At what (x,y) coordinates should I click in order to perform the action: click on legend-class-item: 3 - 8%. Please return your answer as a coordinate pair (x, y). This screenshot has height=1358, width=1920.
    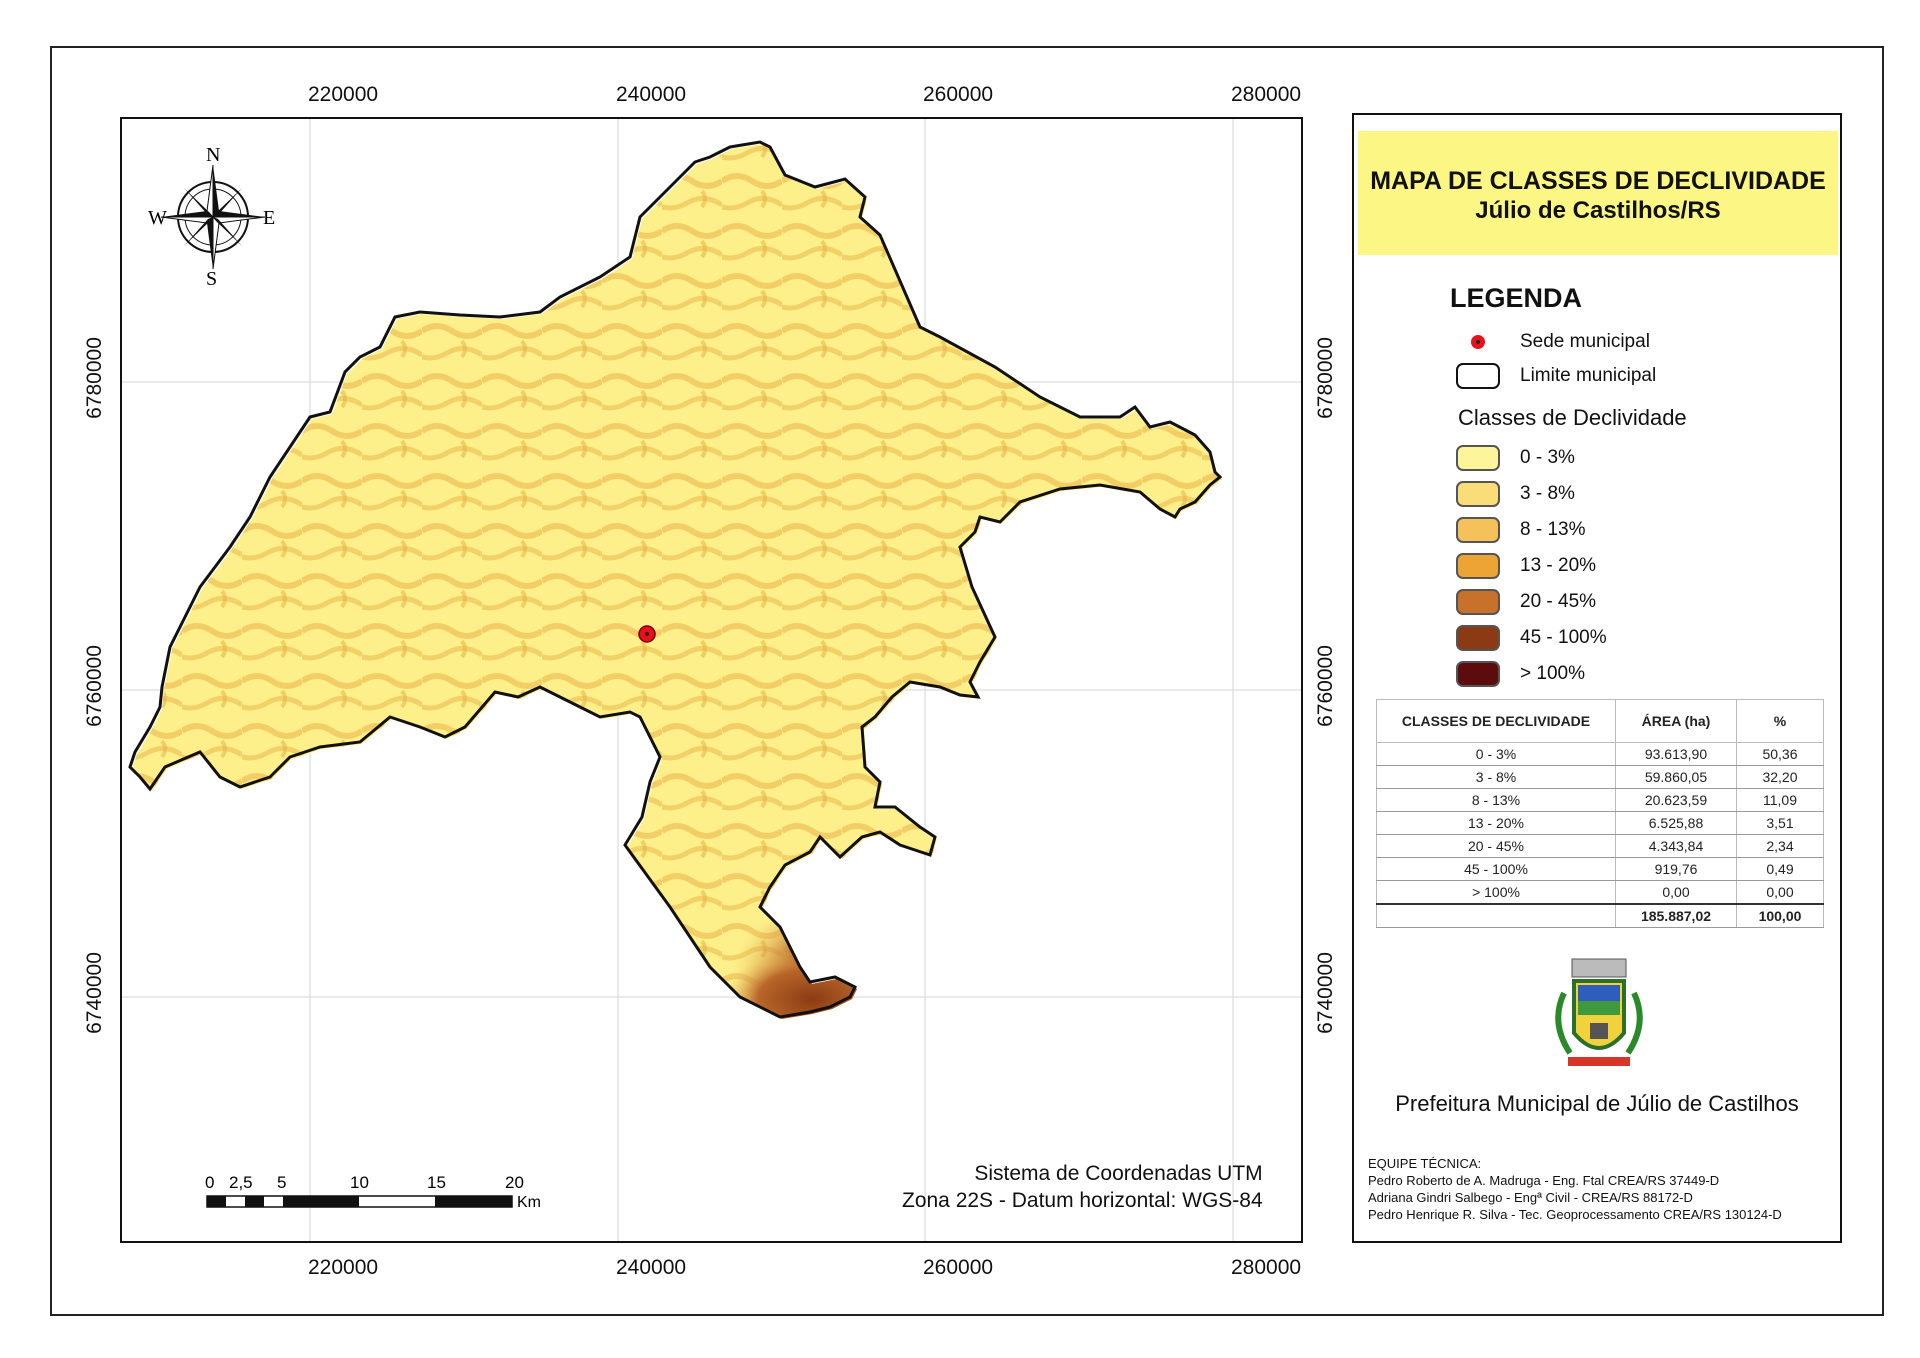
    Looking at the image, I should click on (1515, 494).